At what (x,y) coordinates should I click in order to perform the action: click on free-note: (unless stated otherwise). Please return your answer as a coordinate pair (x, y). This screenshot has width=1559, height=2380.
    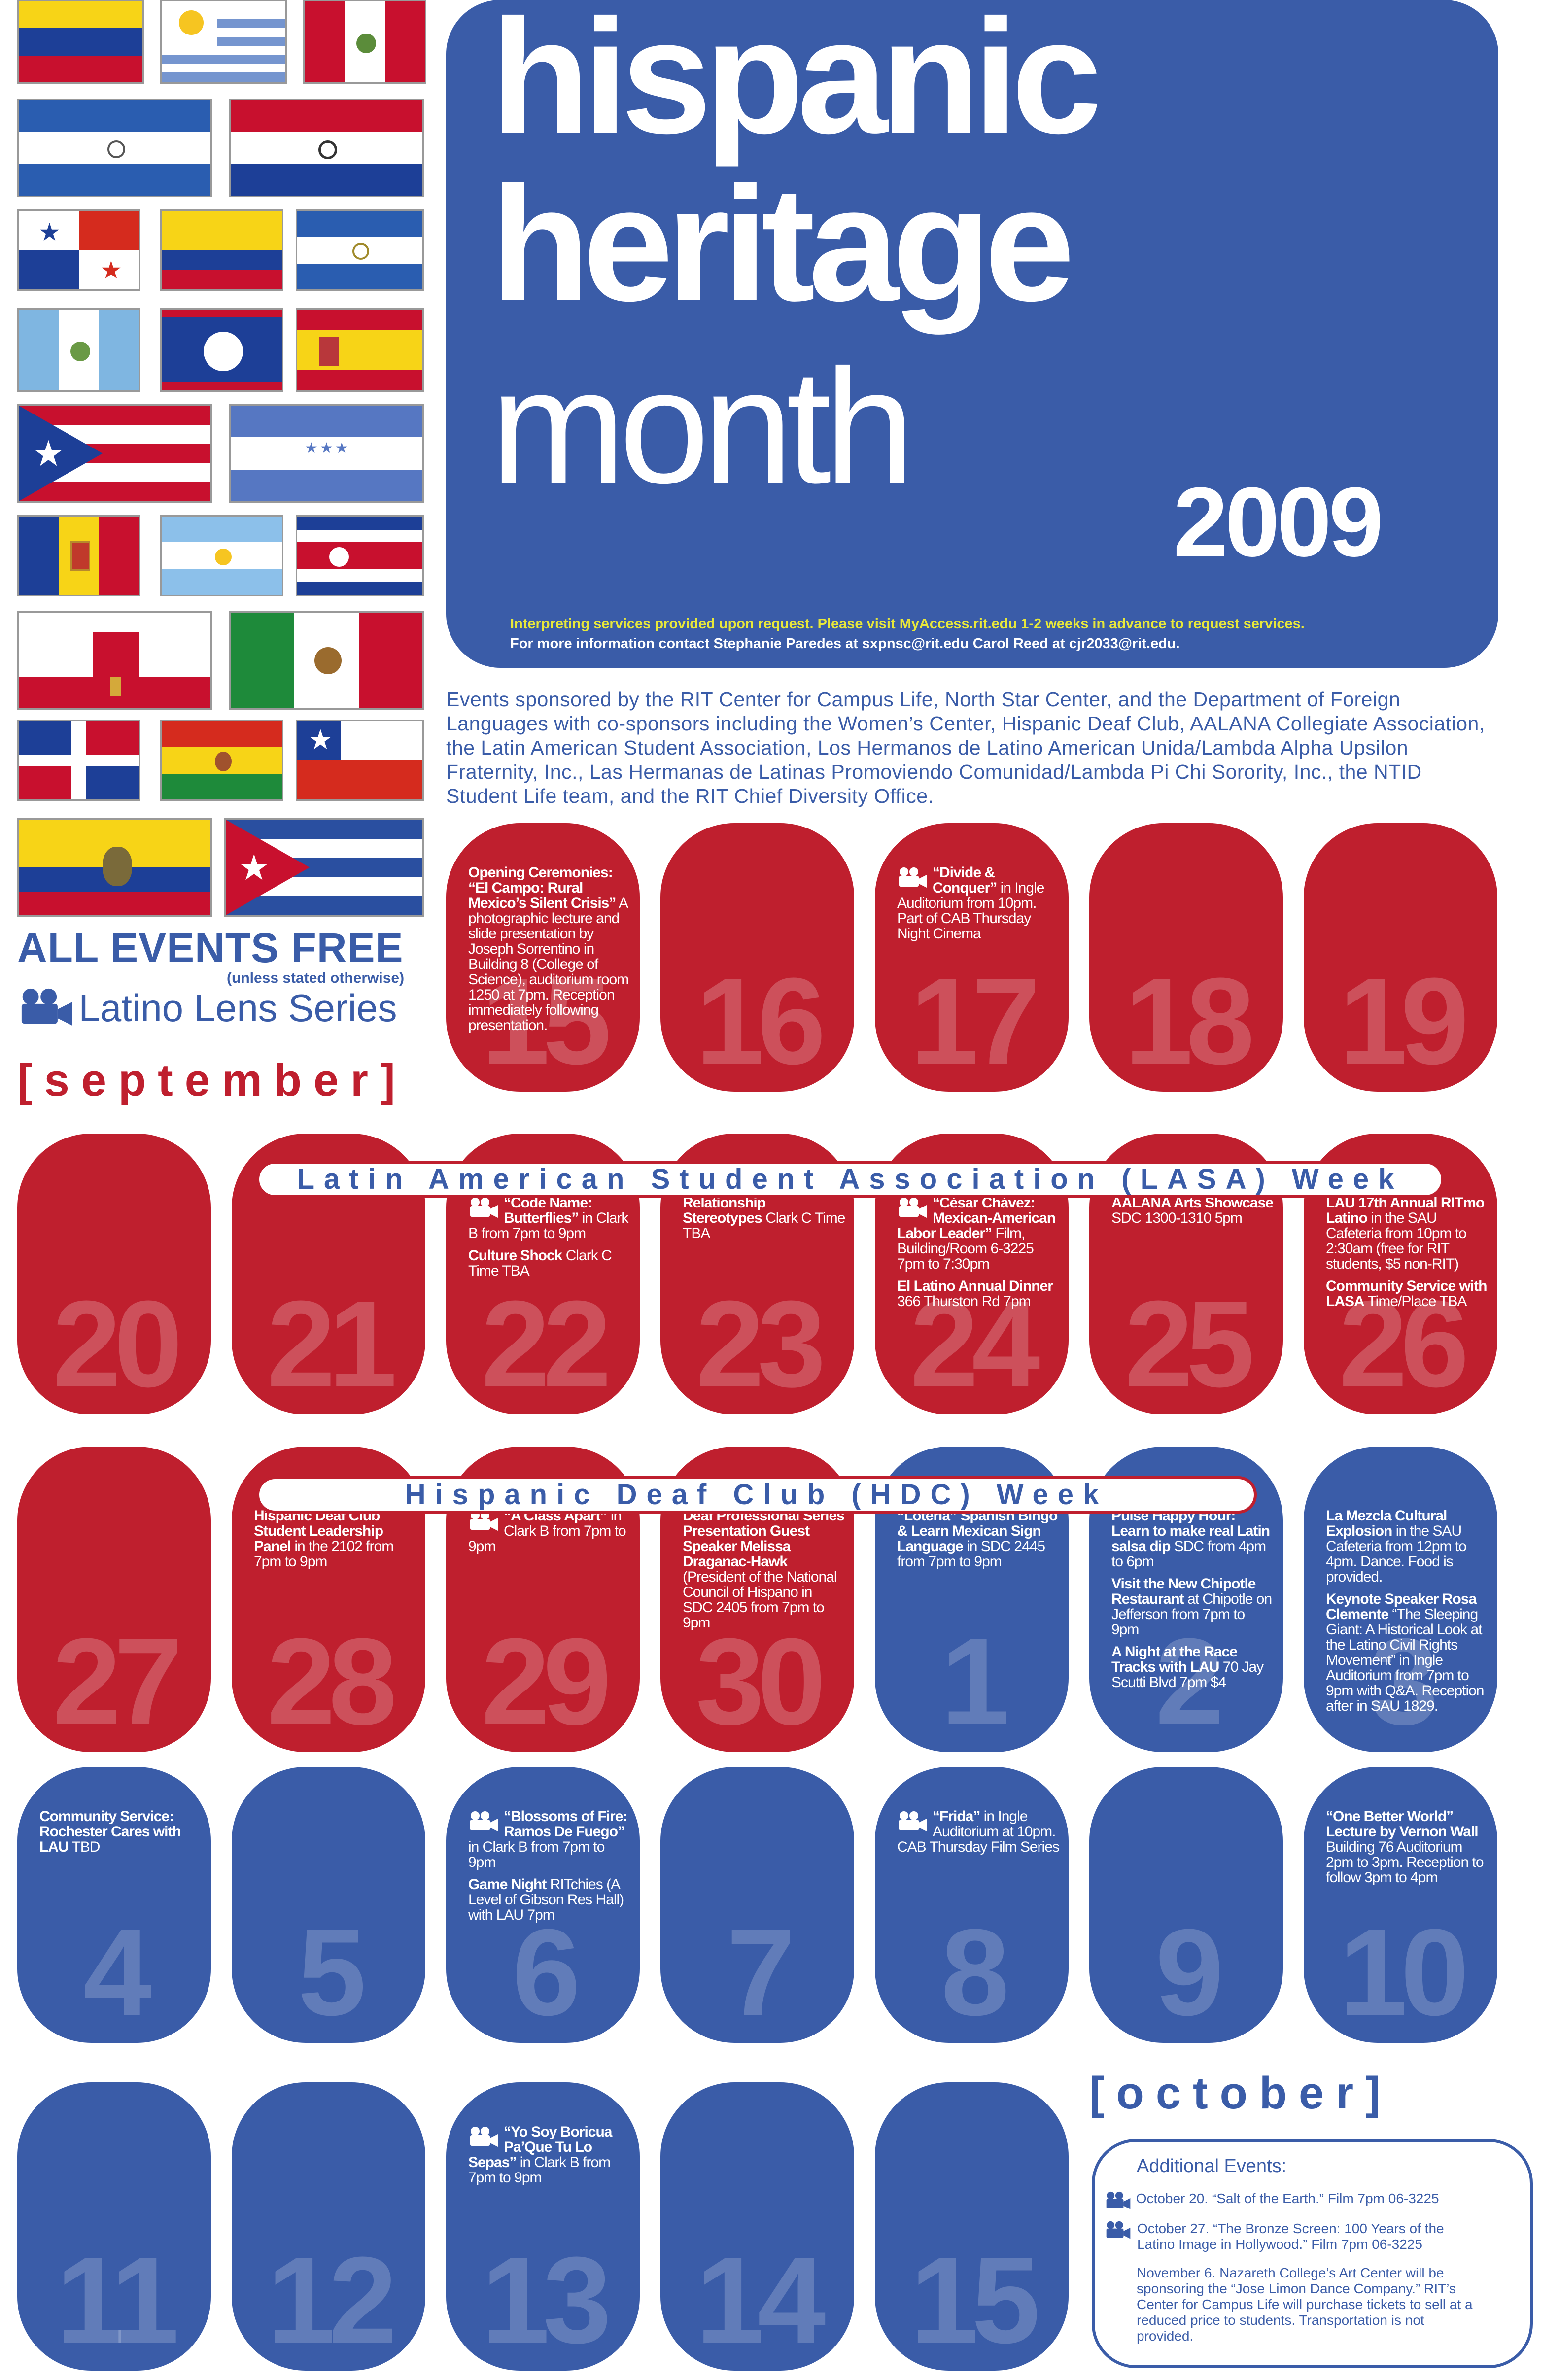
    Looking at the image, I should click on (316, 978).